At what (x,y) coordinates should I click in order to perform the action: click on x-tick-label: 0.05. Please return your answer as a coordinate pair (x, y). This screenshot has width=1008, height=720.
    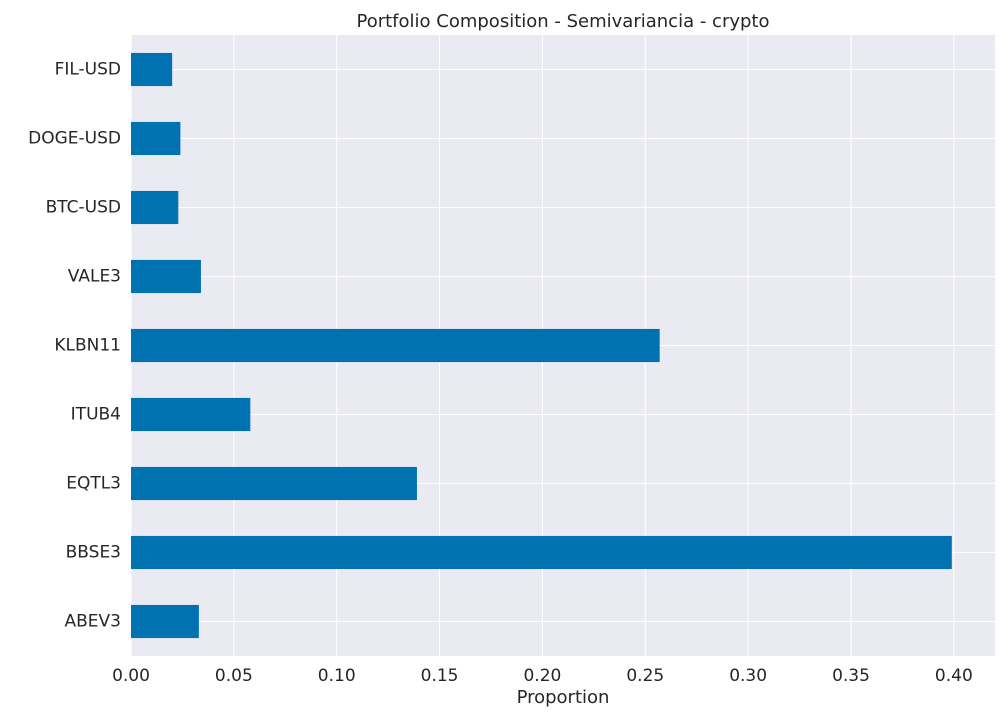
    Looking at the image, I should click on (234, 676).